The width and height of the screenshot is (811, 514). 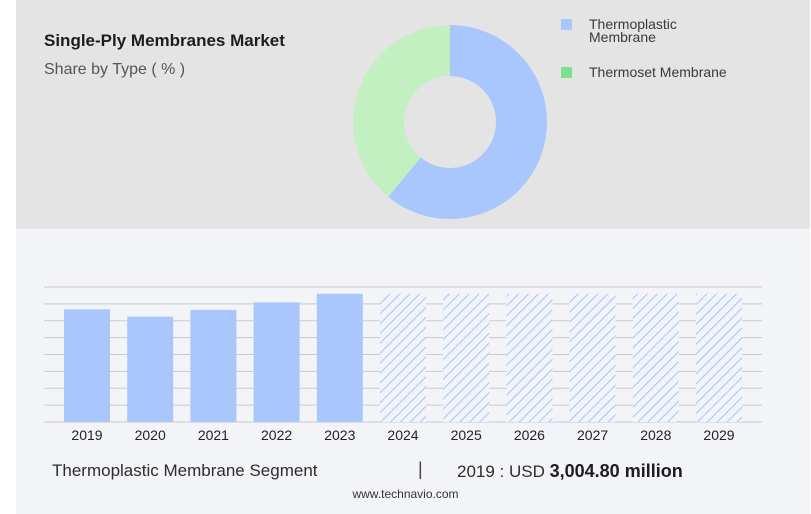 I want to click on x-tick-label: 2019, so click(x=86, y=435).